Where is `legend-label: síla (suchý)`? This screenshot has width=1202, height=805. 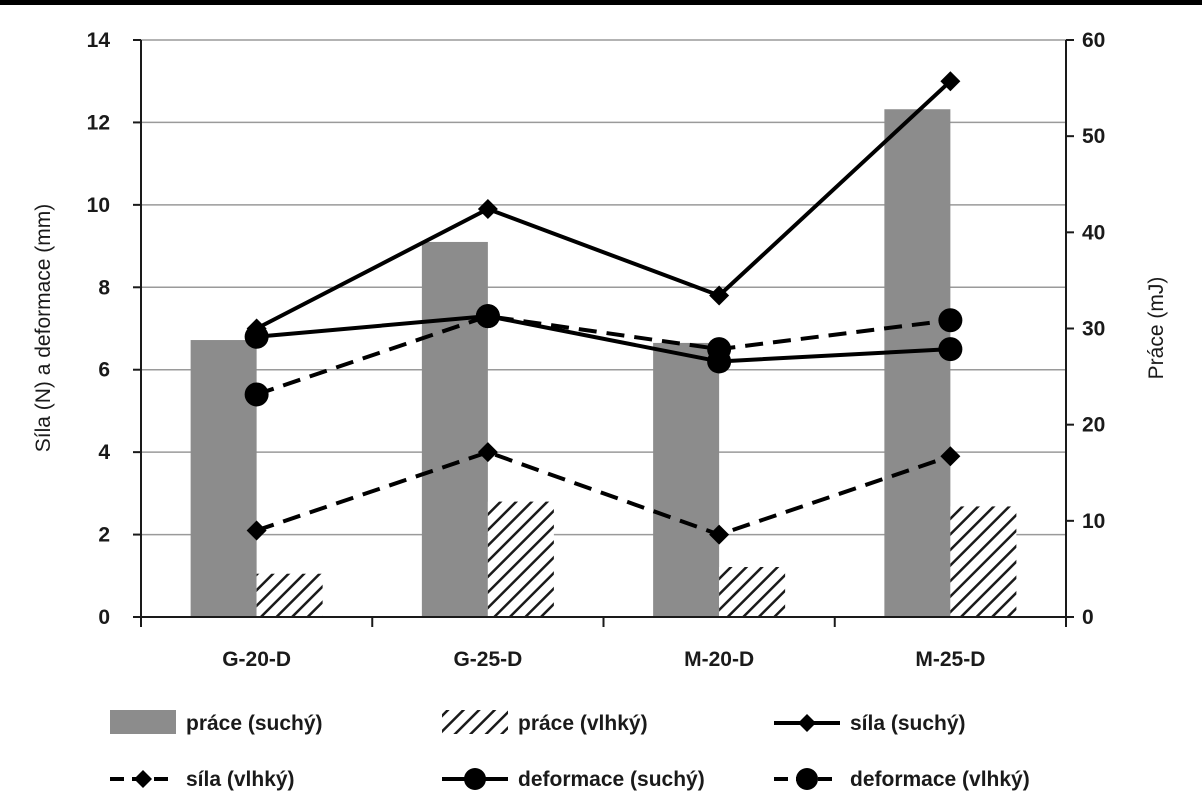
legend-label: síla (suchý) is located at coordinates (908, 723).